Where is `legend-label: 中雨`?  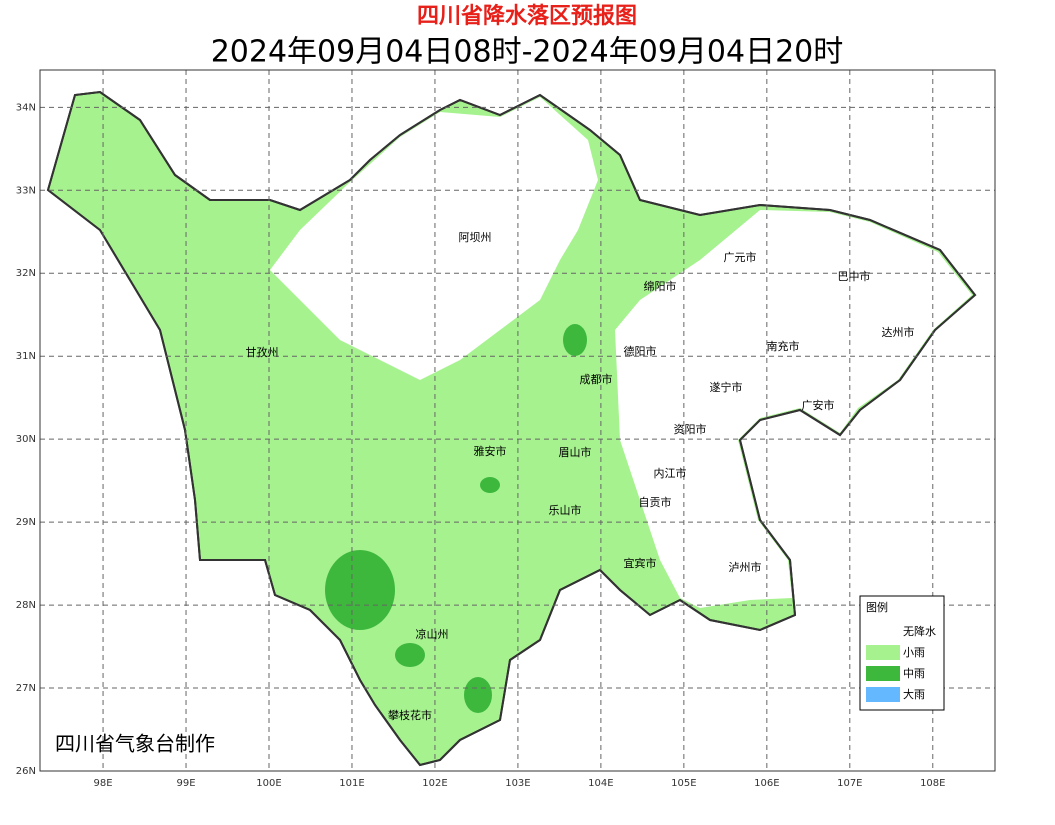 legend-label: 中雨 is located at coordinates (914, 673).